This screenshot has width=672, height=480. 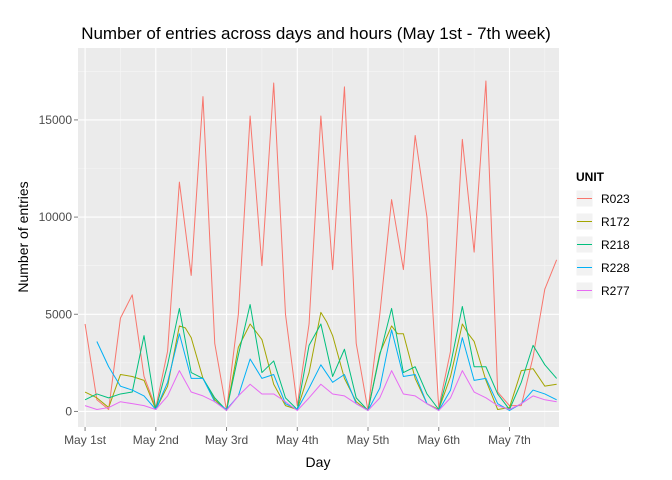 What do you see at coordinates (56, 217) in the screenshot?
I see `y-tick-label: 10000` at bounding box center [56, 217].